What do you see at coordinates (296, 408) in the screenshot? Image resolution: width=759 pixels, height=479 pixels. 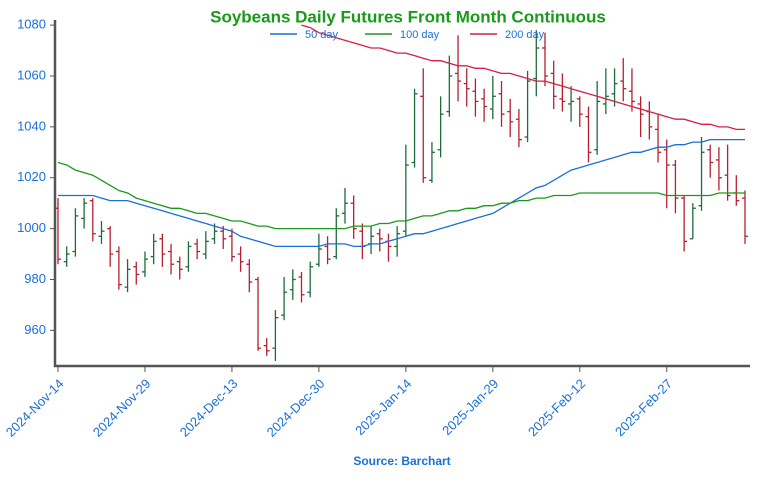 I see `x-tick-label: 2024-Dec-30` at bounding box center [296, 408].